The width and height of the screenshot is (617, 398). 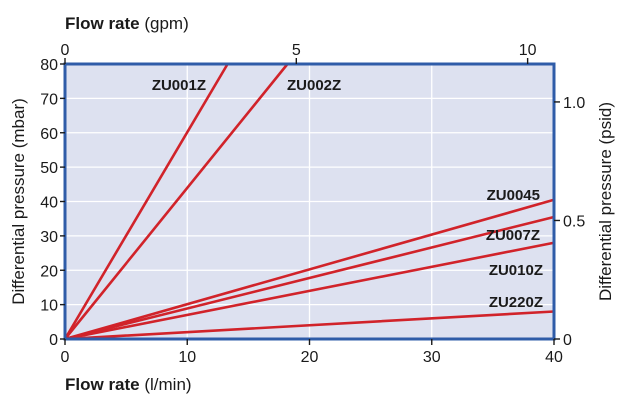 I want to click on y-tick-label: 10, so click(x=49, y=306).